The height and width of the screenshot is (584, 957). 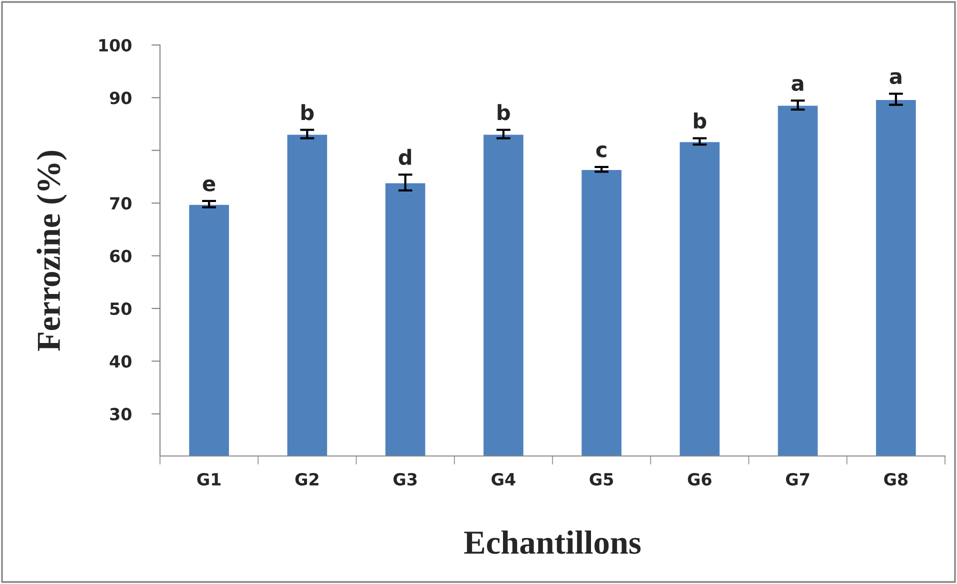 What do you see at coordinates (798, 479) in the screenshot?
I see `x-tick-label: G7` at bounding box center [798, 479].